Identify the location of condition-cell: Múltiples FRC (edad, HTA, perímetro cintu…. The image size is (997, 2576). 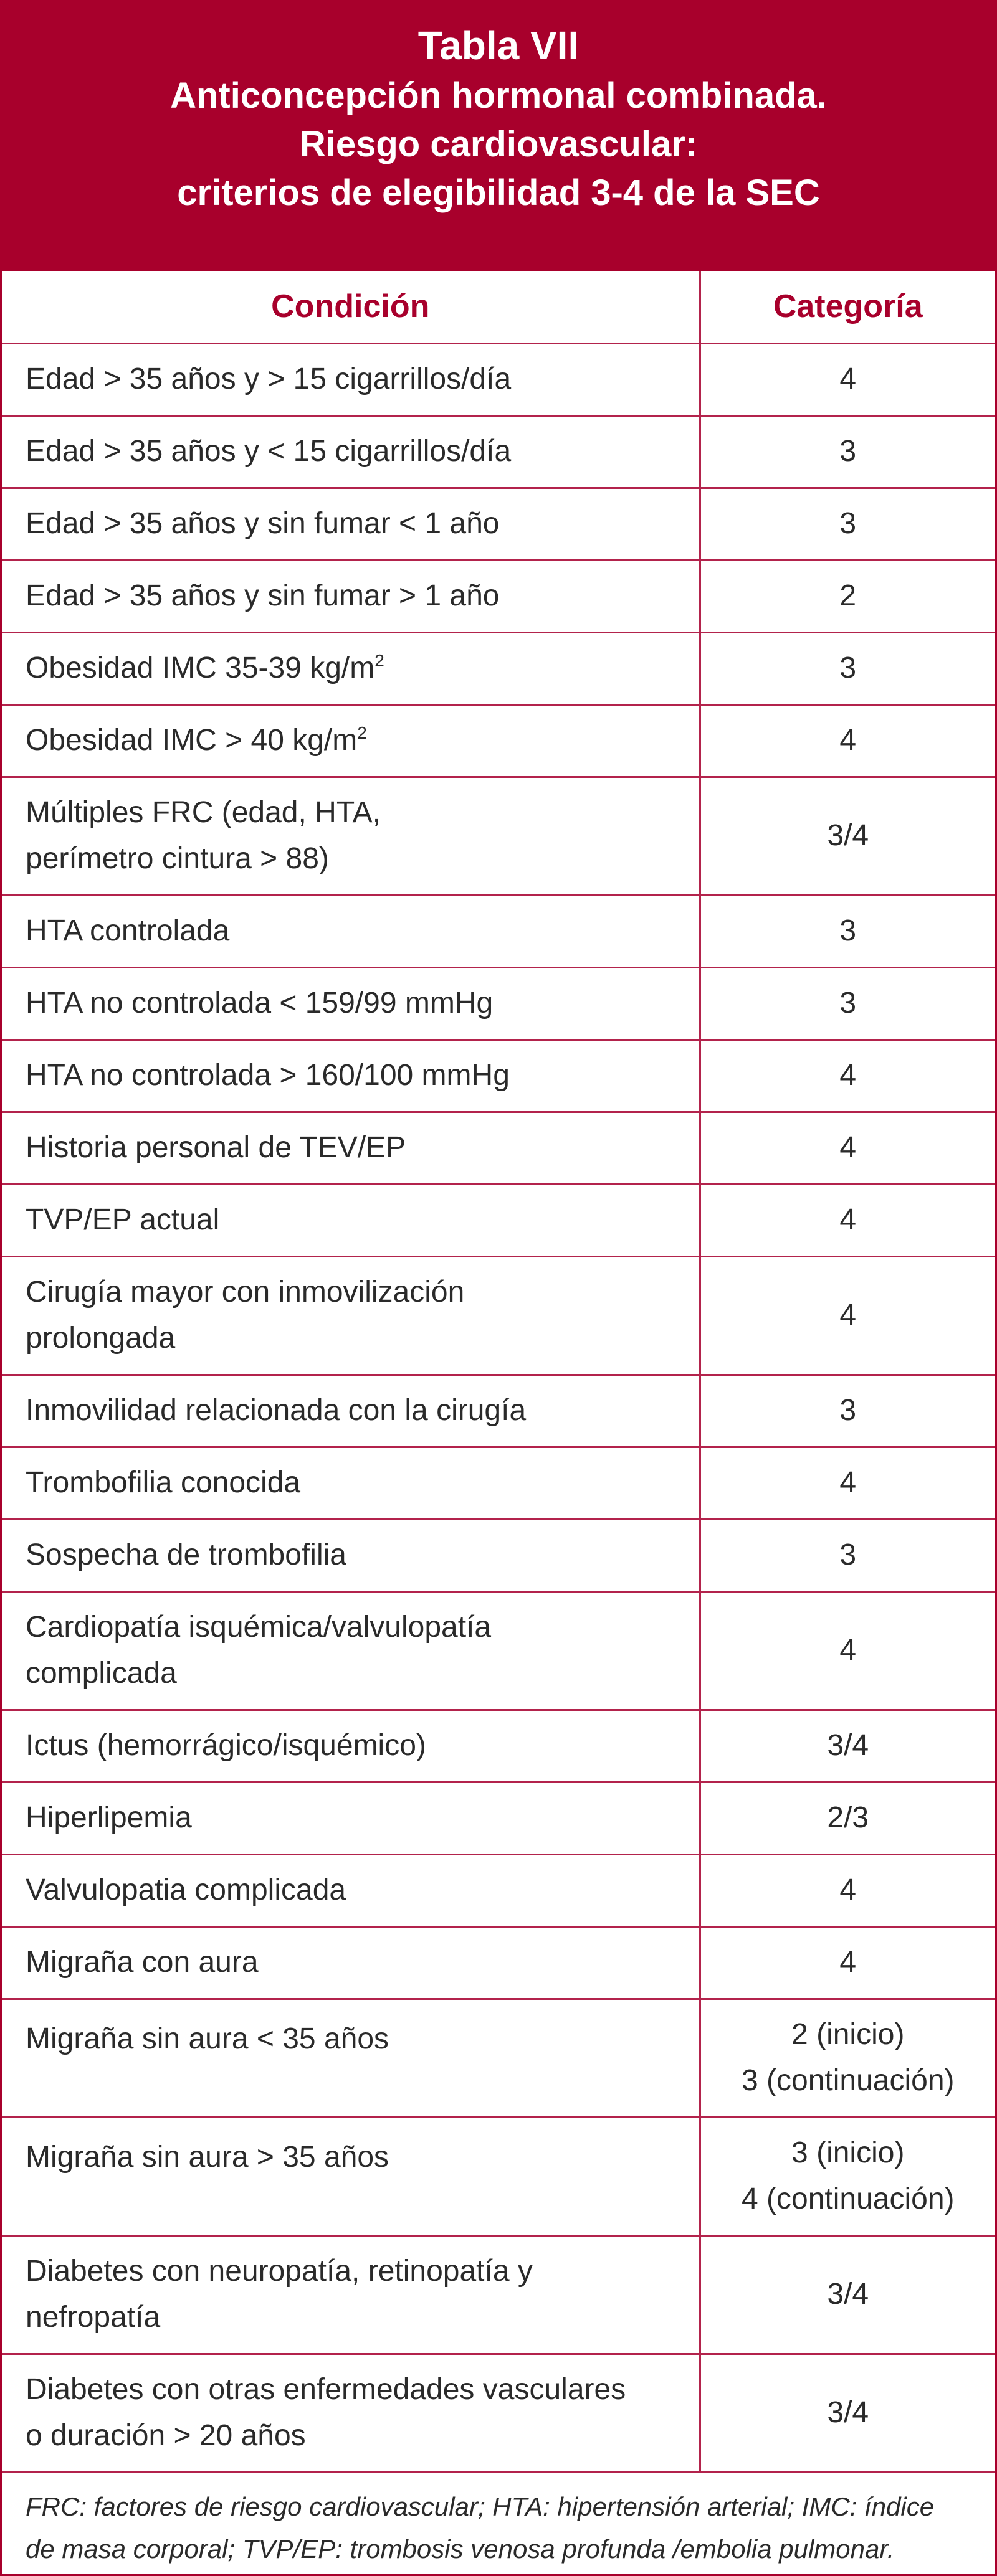
(352, 836).